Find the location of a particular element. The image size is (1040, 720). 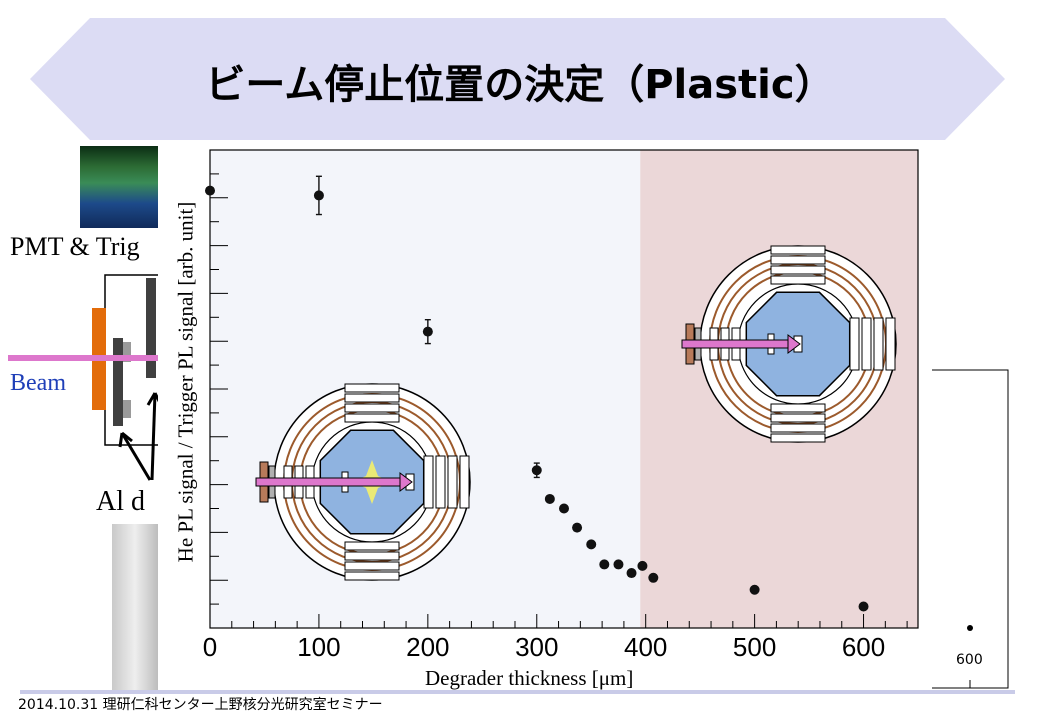

x-tick-label: 200 is located at coordinates (427, 647).